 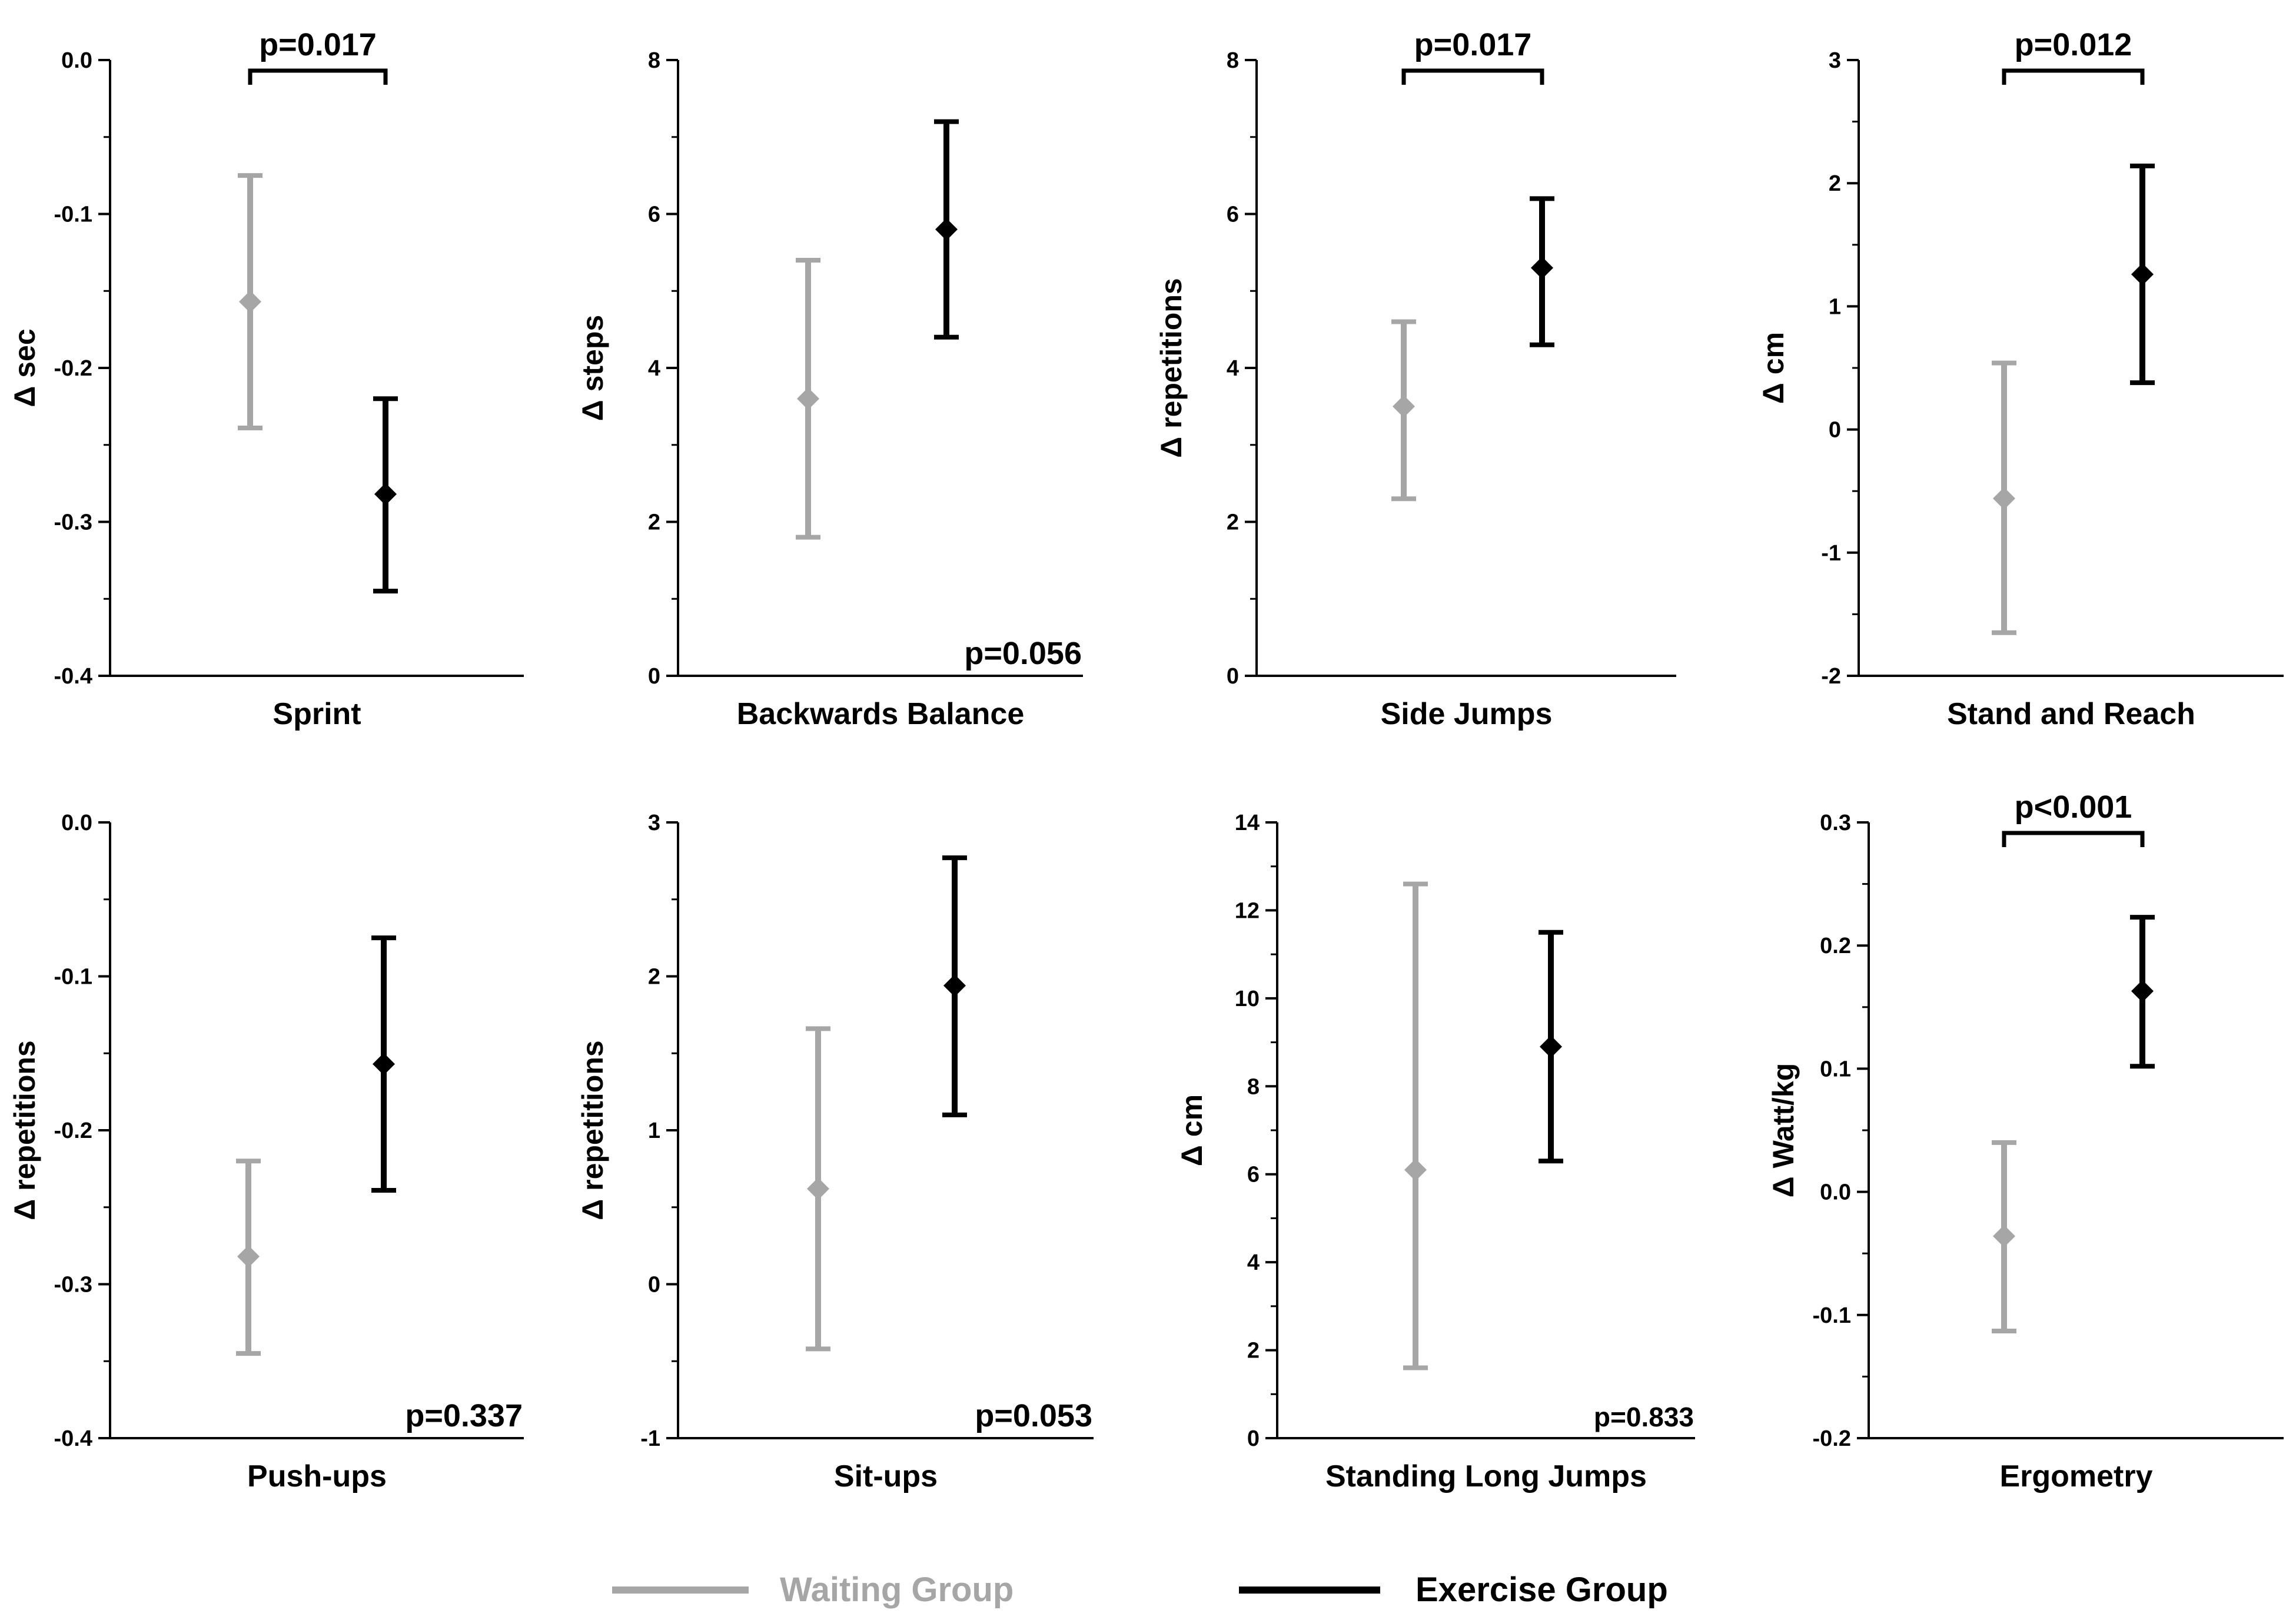 I want to click on backwards-balance-ytick-label: 2, so click(x=654, y=522).